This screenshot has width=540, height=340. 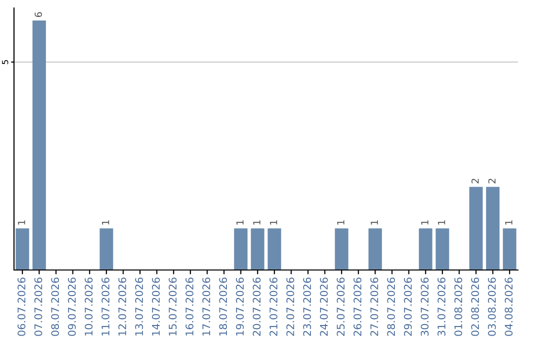 I want to click on x-tick-label: 08.07.2026, so click(x=55, y=307).